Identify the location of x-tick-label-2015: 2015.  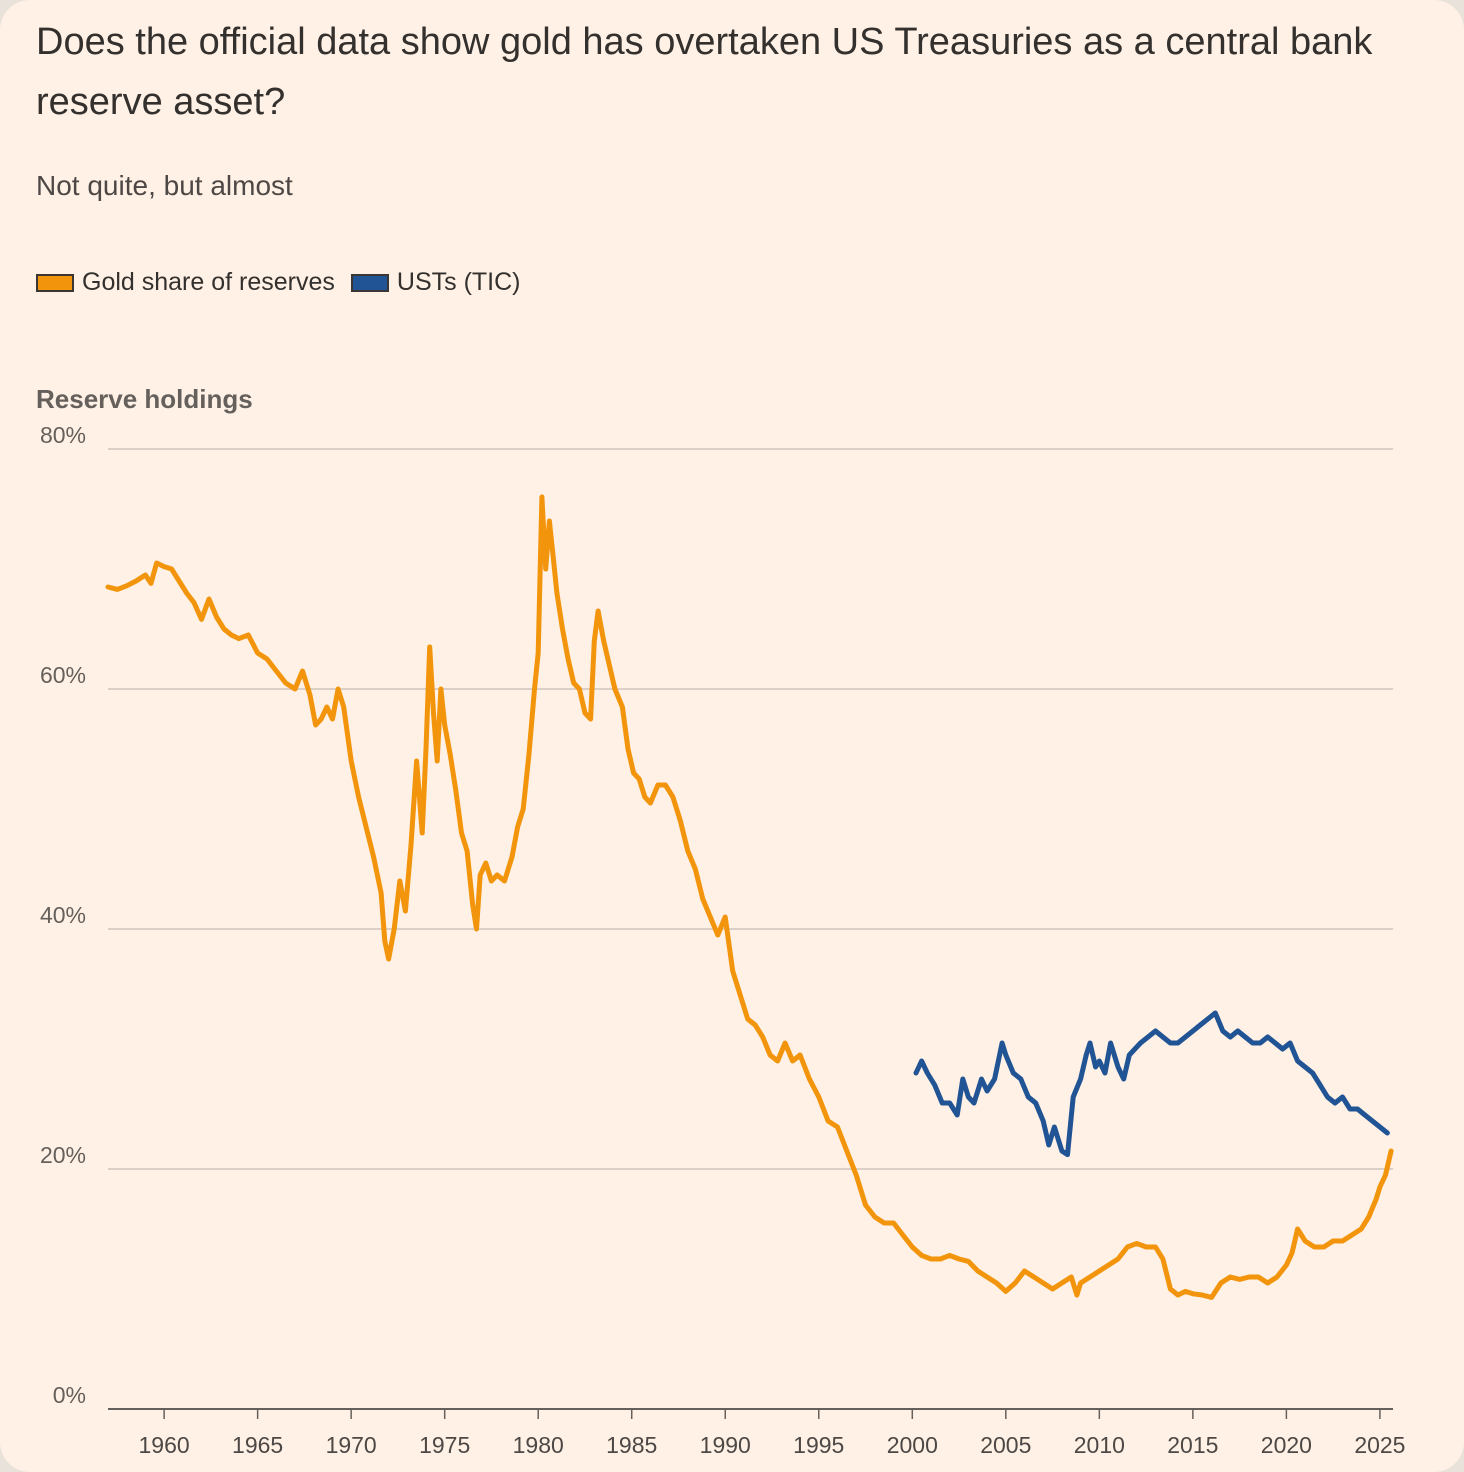
(1192, 1445).